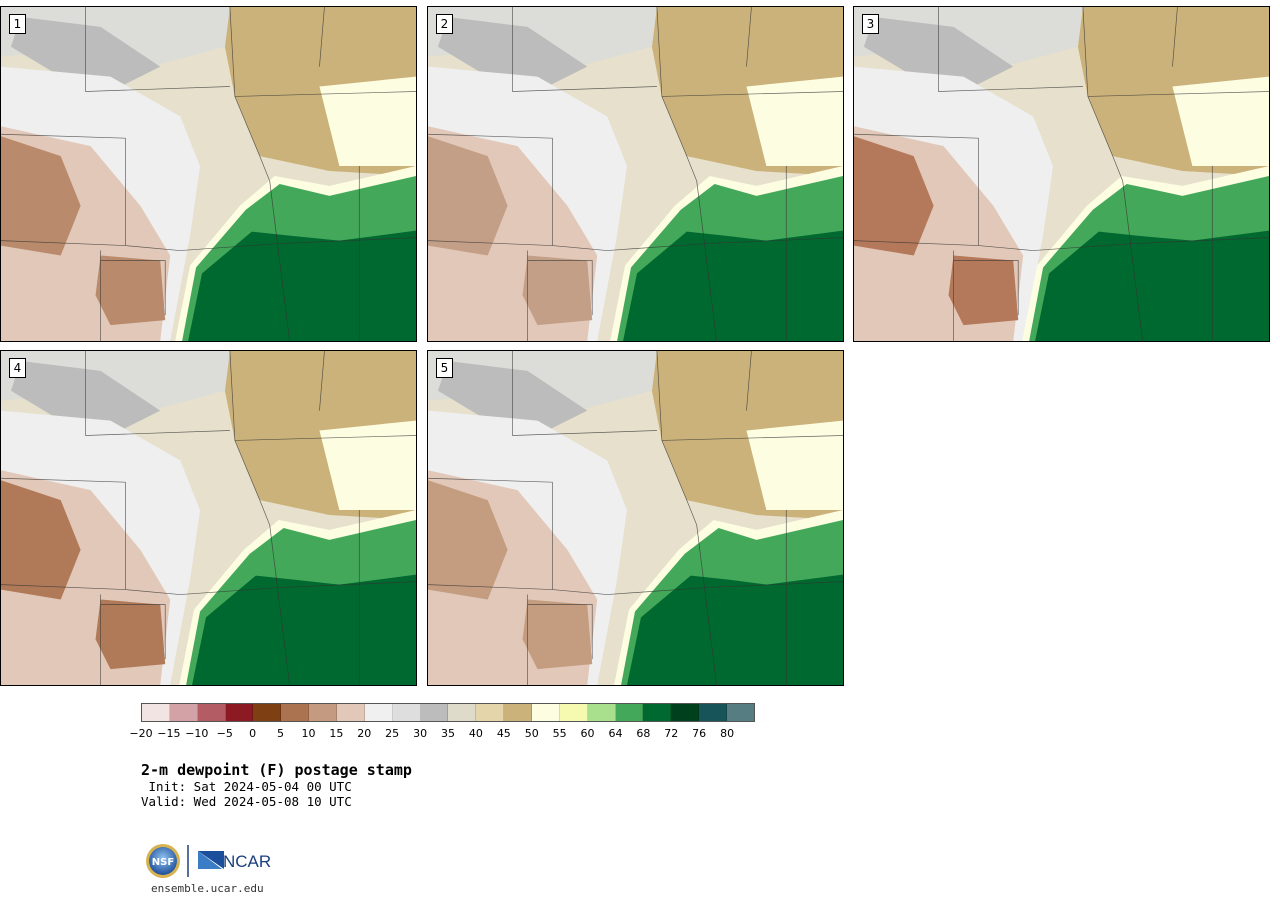 The height and width of the screenshot is (901, 1280). Describe the element at coordinates (246, 786) in the screenshot. I see `init-time: Init: Sat 2024-05-04 00 UTC` at that location.